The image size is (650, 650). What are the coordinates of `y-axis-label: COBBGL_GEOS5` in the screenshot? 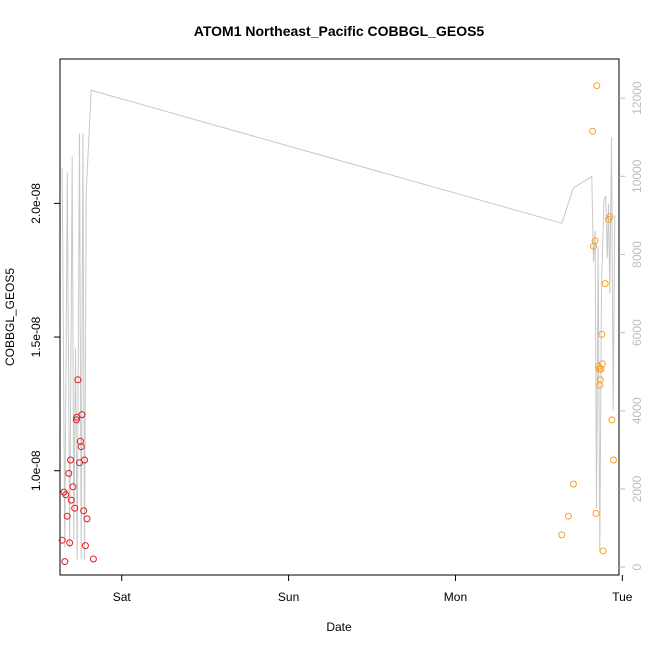 It's located at (10, 317).